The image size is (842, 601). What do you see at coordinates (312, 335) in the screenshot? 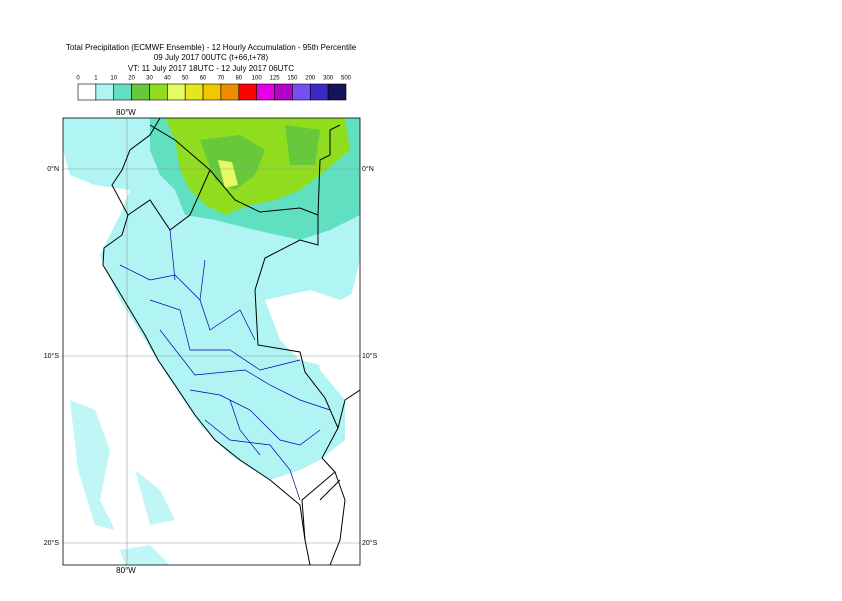
I see `precip-white-gap` at bounding box center [312, 335].